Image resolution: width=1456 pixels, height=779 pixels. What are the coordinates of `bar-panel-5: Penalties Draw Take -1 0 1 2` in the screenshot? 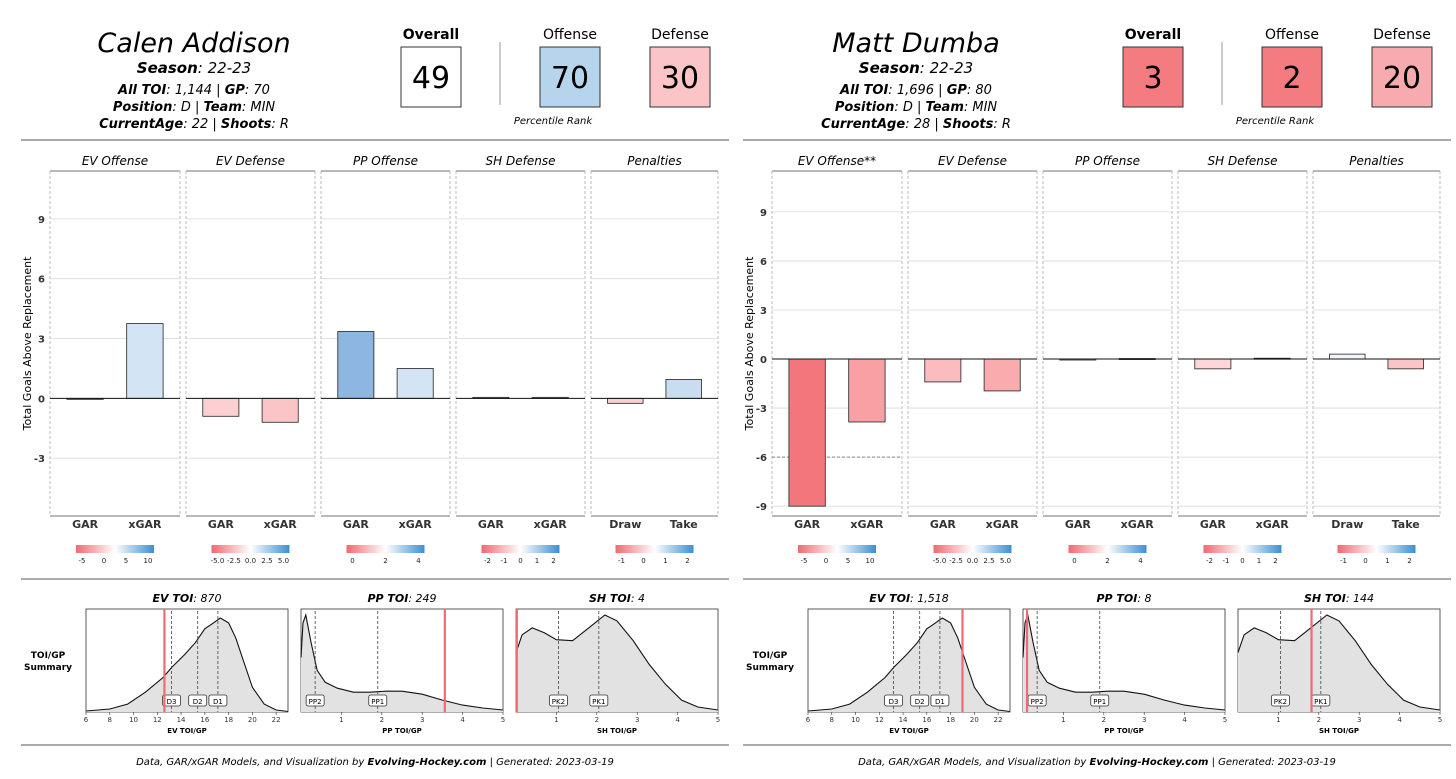 It's located at (1376, 359).